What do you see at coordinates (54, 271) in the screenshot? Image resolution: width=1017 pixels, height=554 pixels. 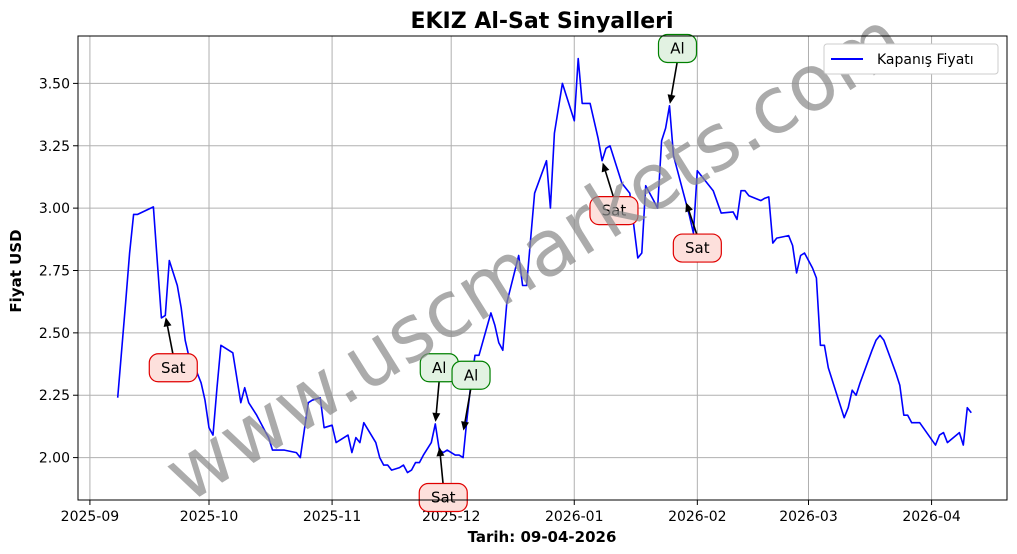 I see `y-tick-label: 2.75` at bounding box center [54, 271].